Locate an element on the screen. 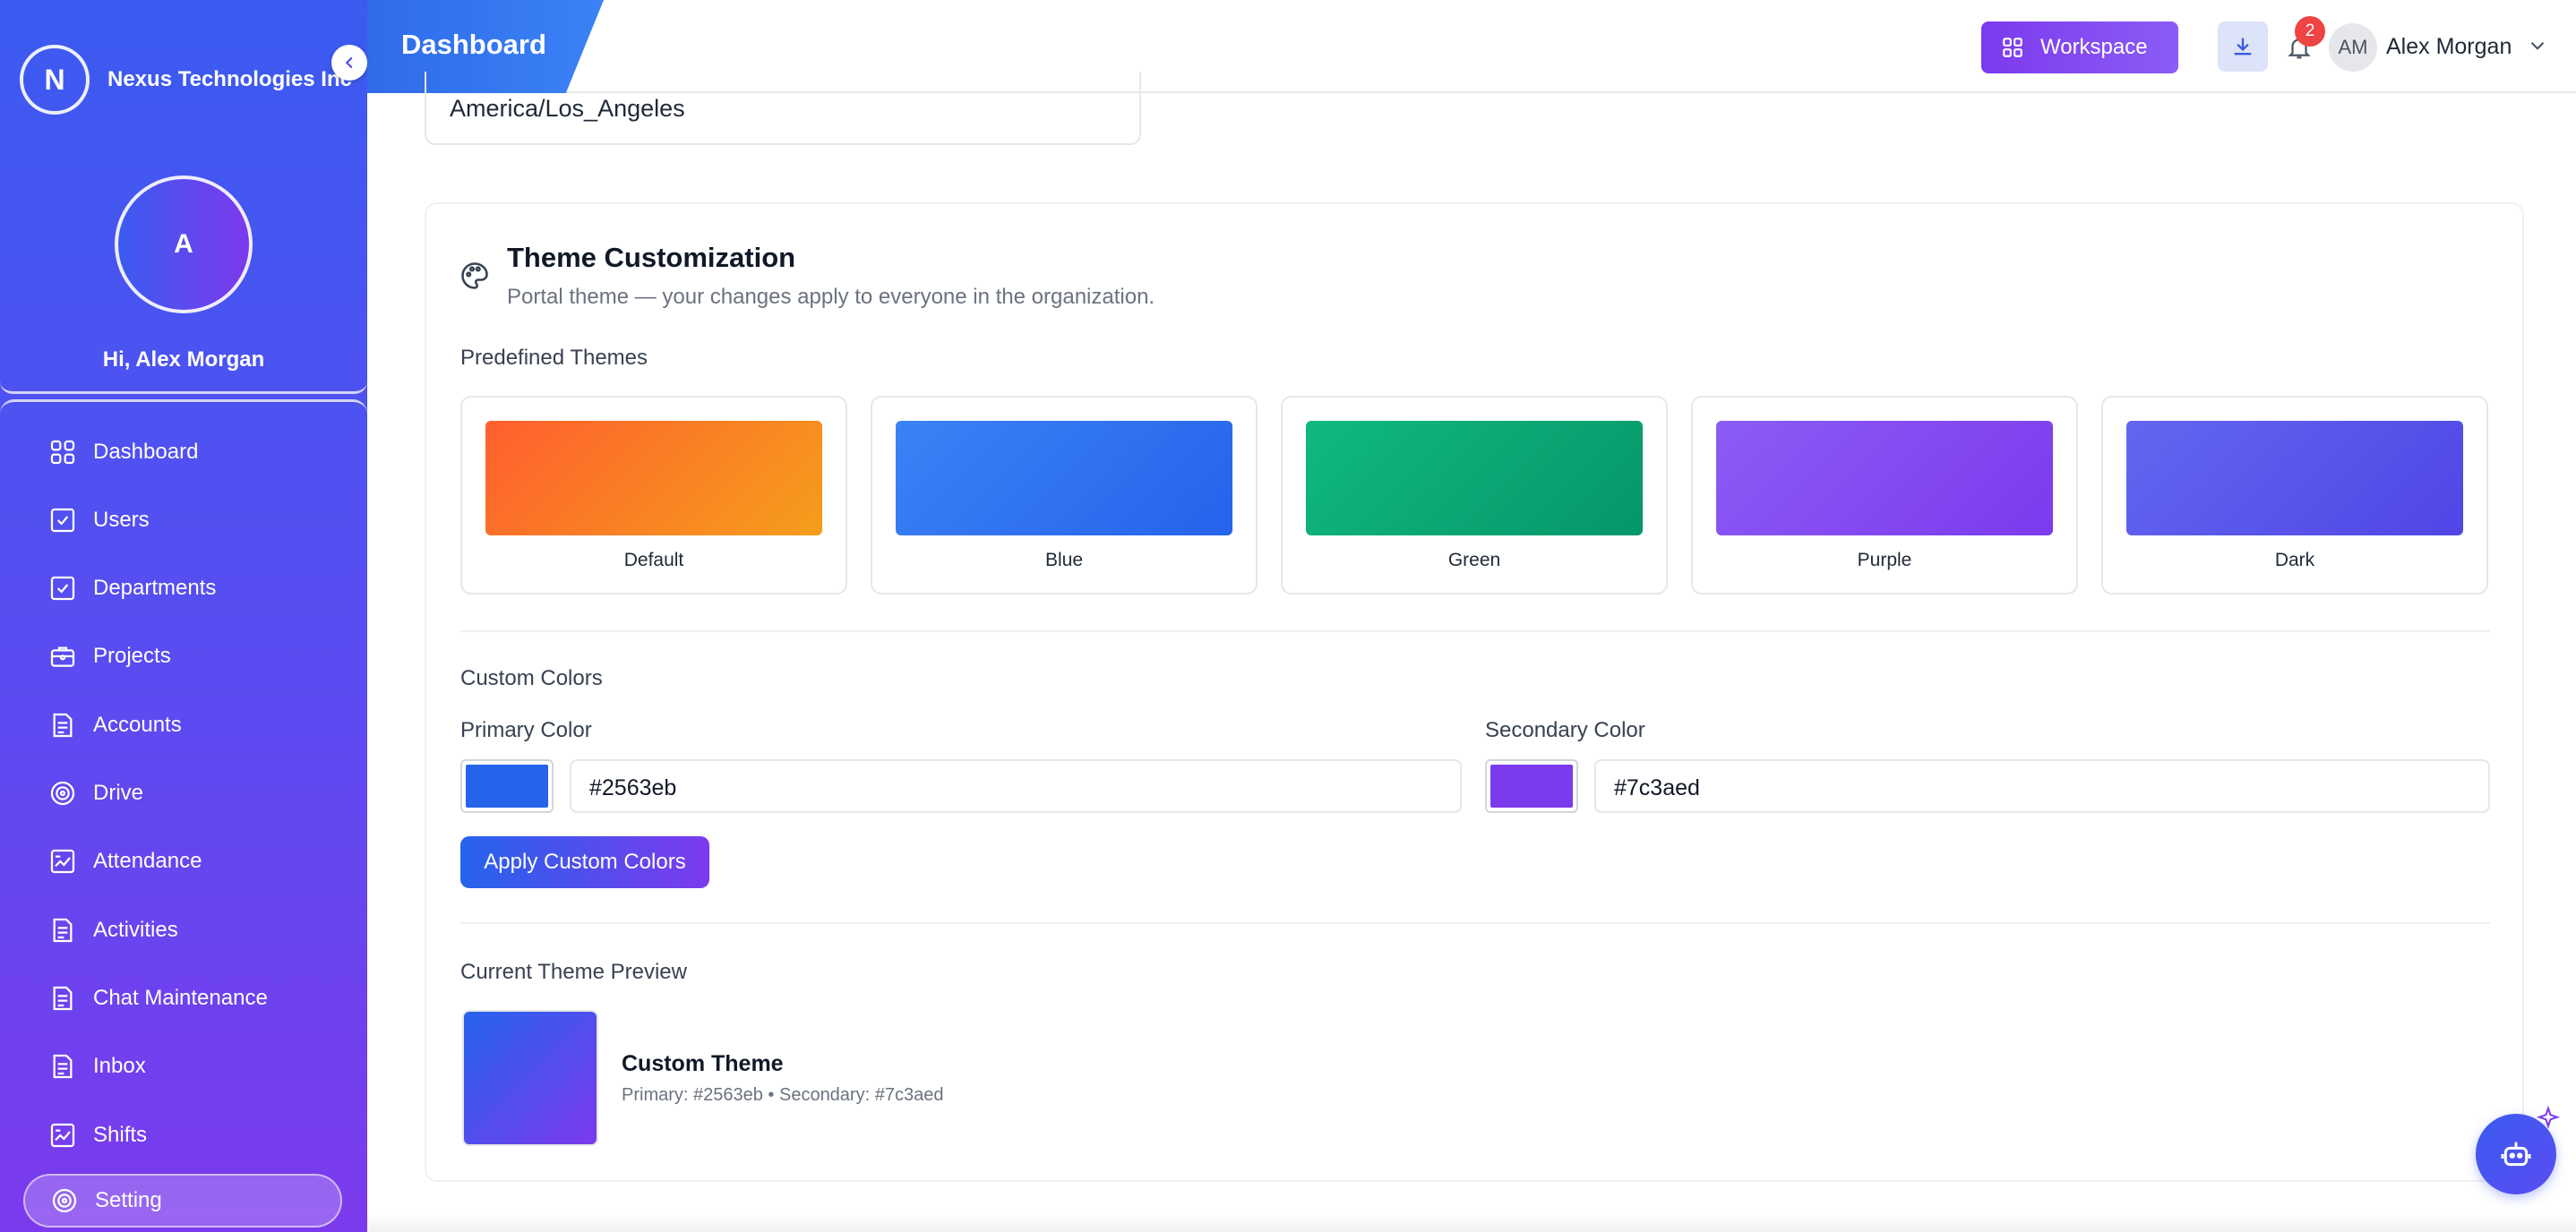 This screenshot has width=2576, height=1232. theme-option-dark: Dark is located at coordinates (2294, 495).